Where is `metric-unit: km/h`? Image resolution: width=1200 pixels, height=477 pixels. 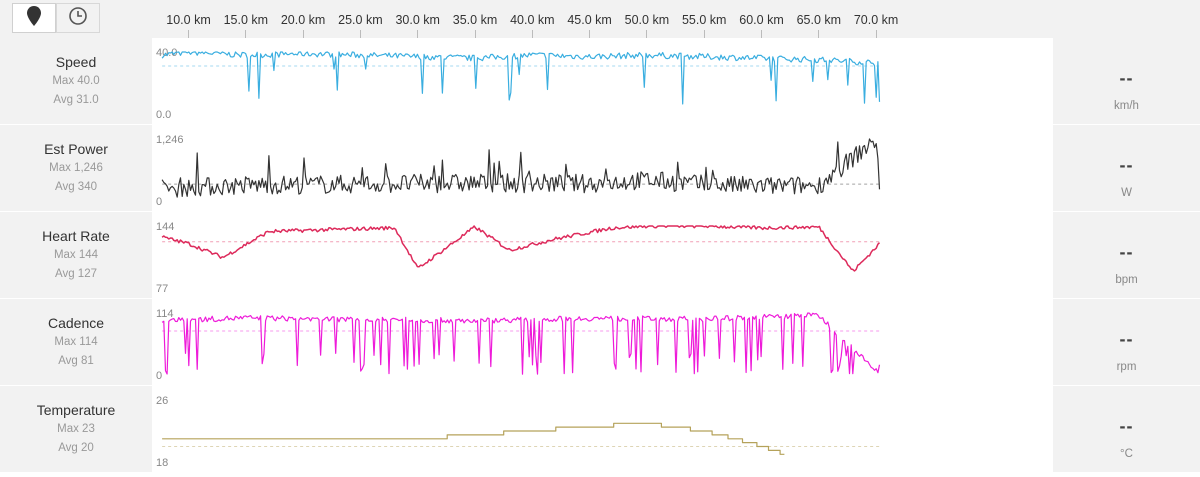
metric-unit: km/h is located at coordinates (1126, 106).